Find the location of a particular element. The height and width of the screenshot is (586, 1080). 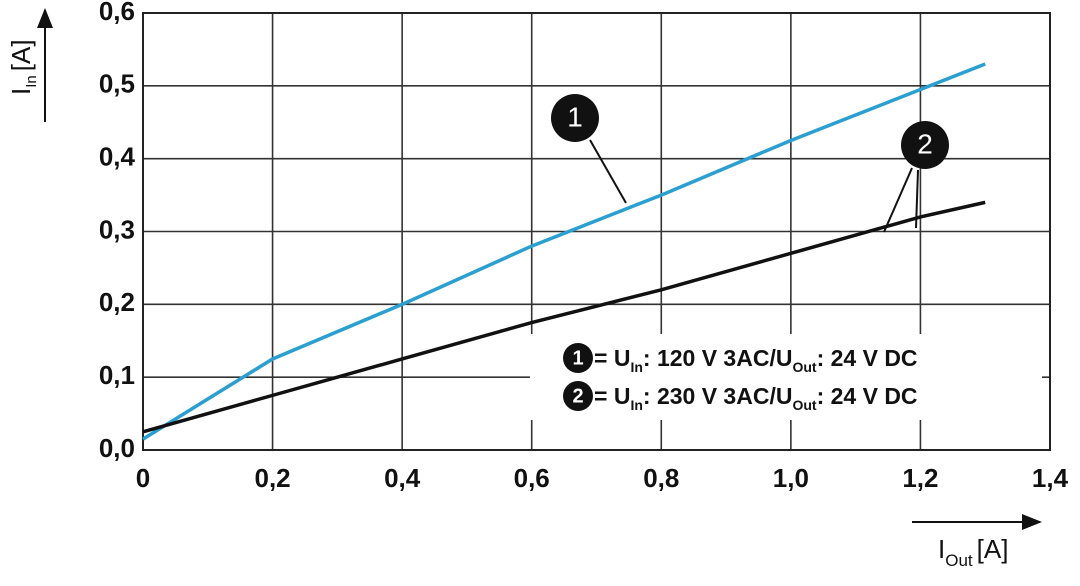

y-label-unit: [A] is located at coordinates (21, 55).